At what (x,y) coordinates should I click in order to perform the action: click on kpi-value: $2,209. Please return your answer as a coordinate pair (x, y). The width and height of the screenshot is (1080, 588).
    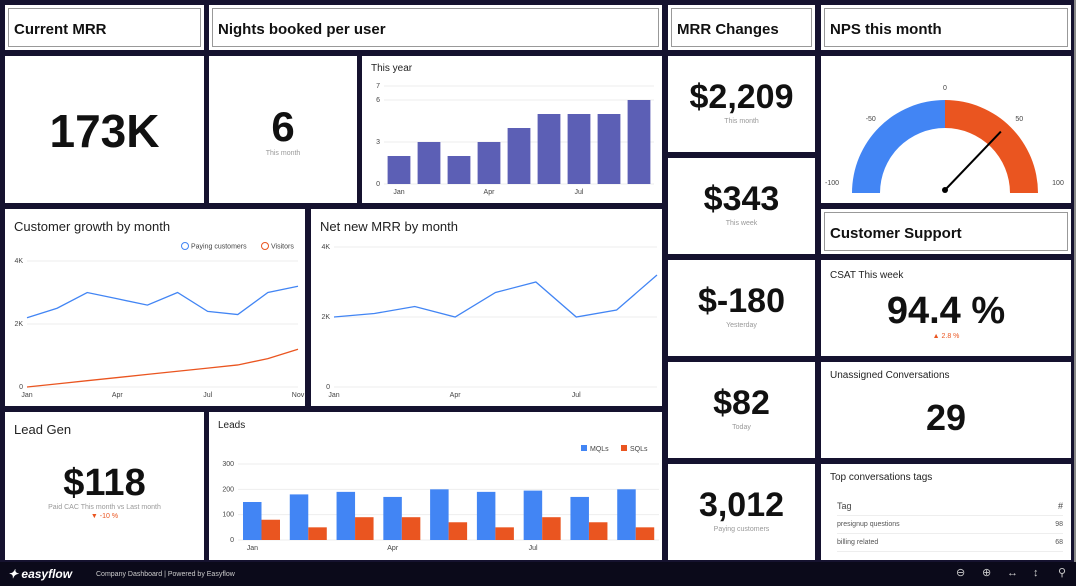
    Looking at the image, I should click on (741, 97).